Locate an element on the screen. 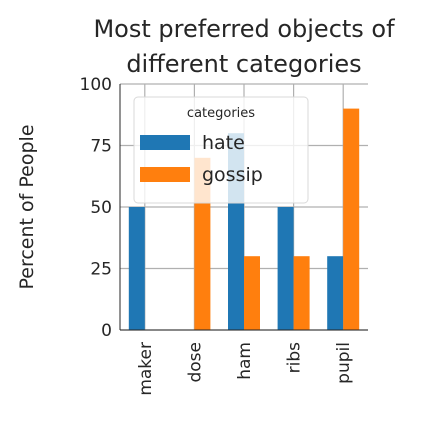  bar-hate-maker is located at coordinates (136, 268).